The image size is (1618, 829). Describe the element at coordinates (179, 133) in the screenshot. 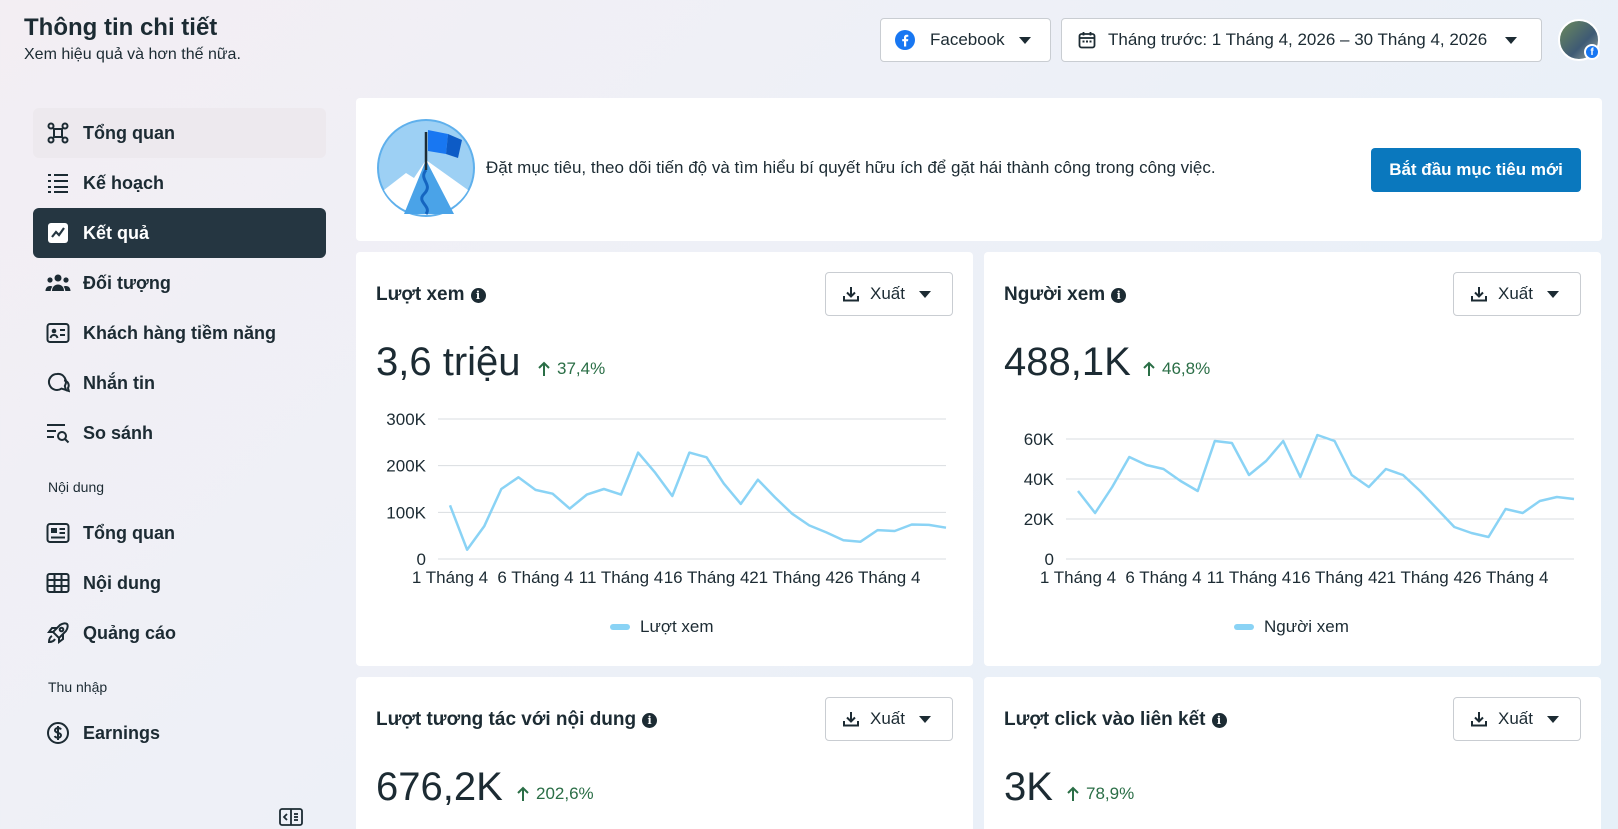

I see `sidebar-item-overview: Tổng quan` at that location.